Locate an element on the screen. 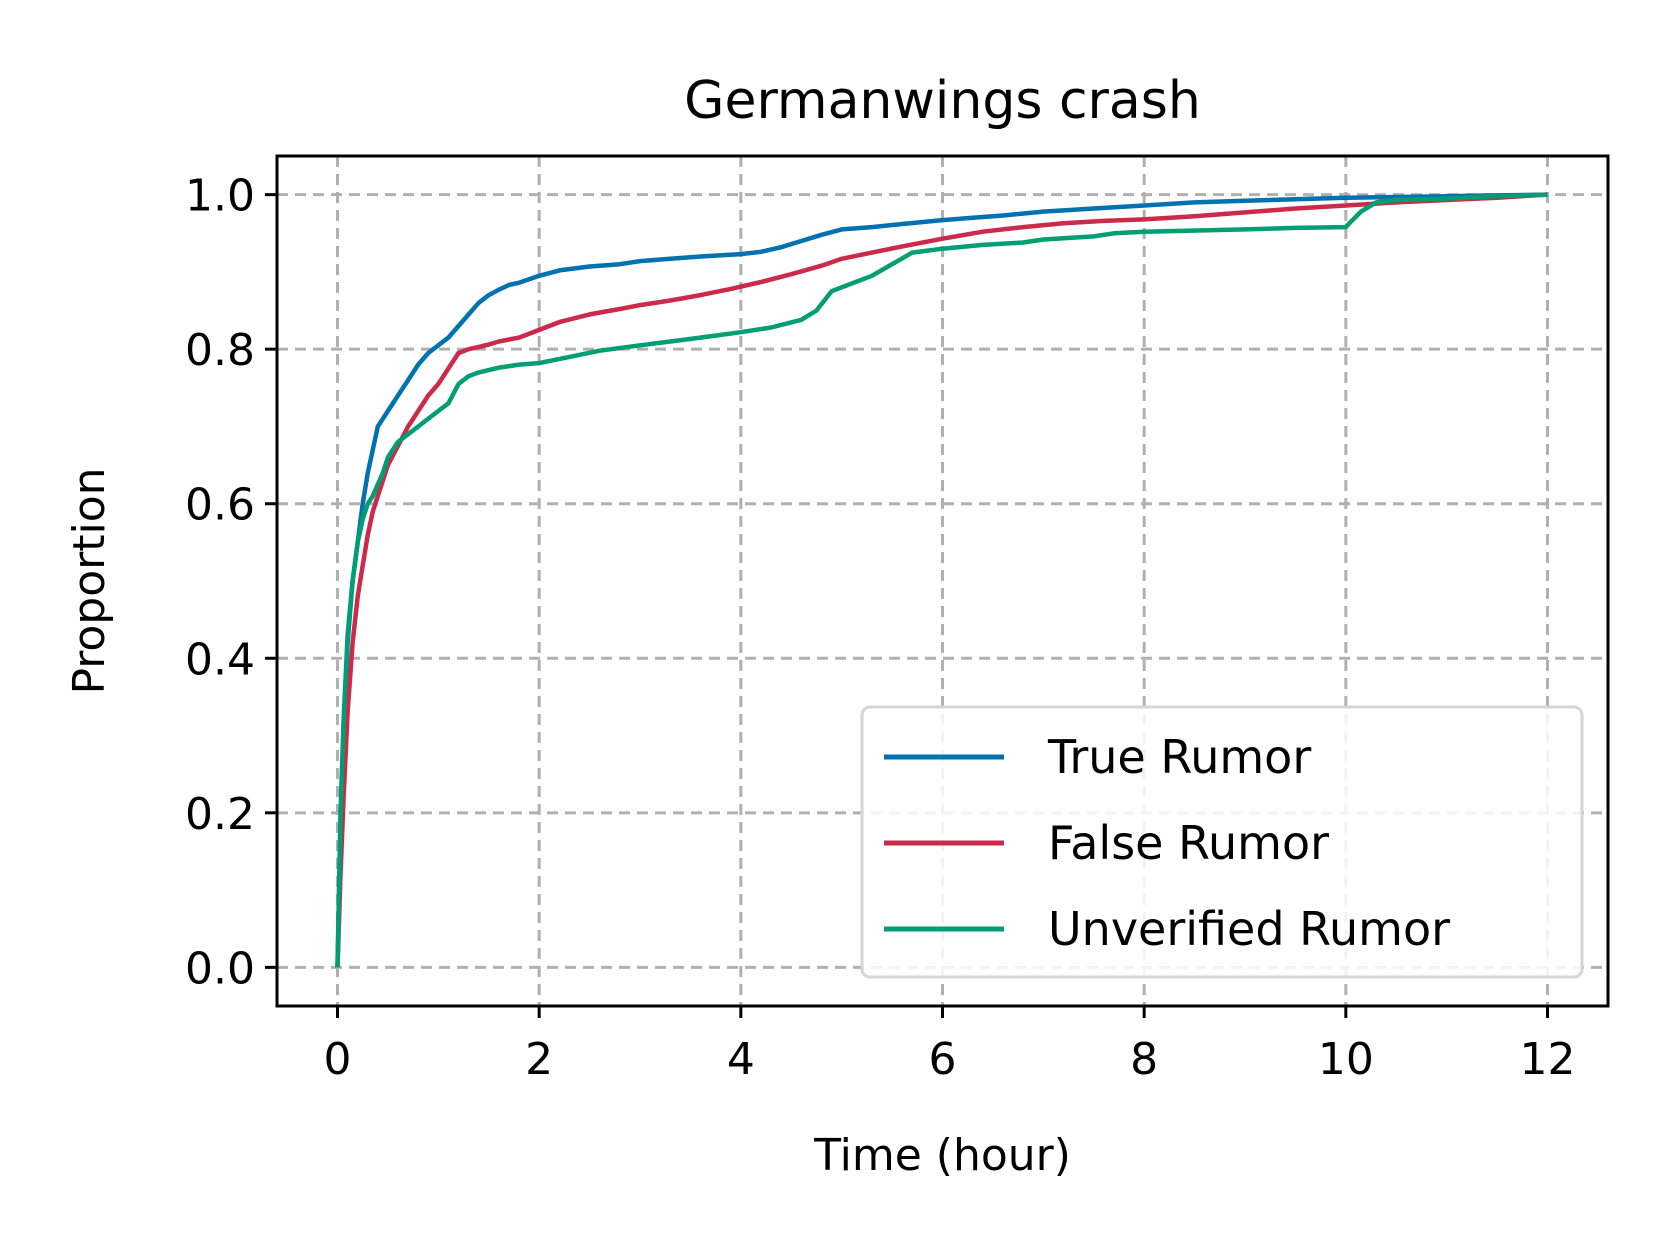 The height and width of the screenshot is (1251, 1661). x-tick-label: 4 is located at coordinates (741, 1059).